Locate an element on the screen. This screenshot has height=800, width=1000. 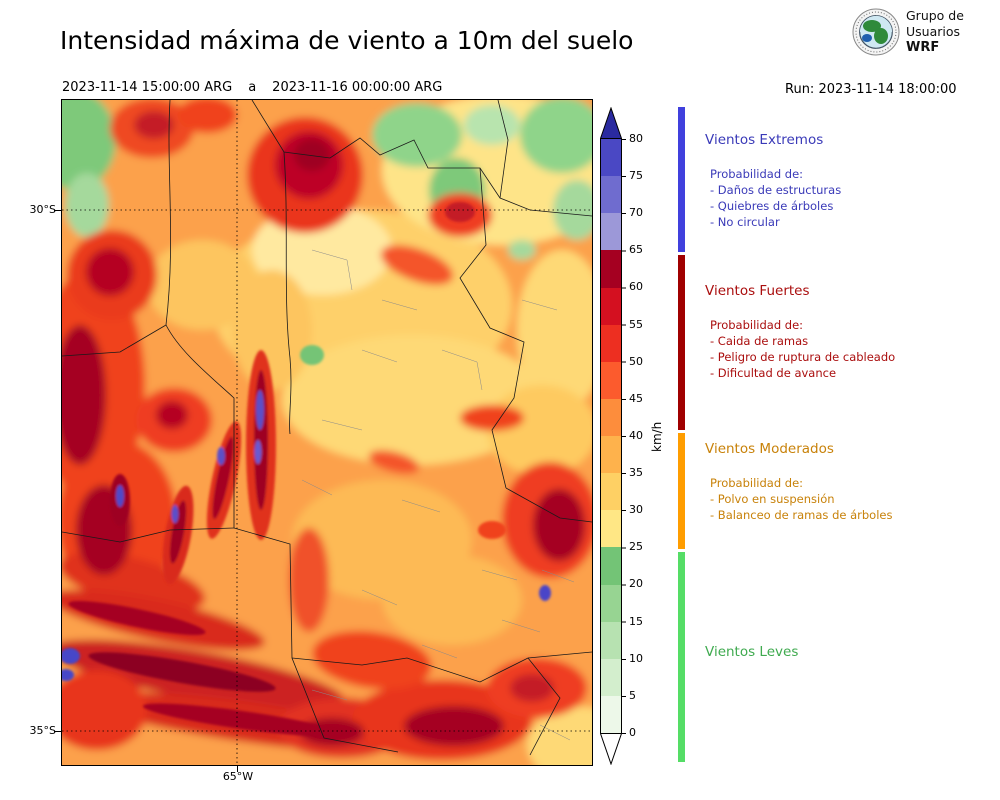
colorbar-tick-label: 15 is located at coordinates (636, 621).